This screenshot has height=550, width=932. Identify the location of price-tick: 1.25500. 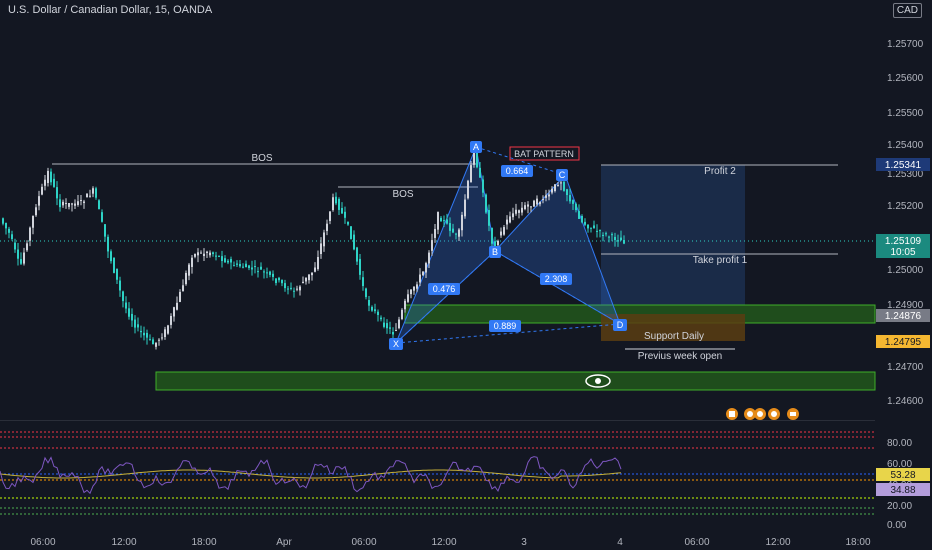
(905, 113).